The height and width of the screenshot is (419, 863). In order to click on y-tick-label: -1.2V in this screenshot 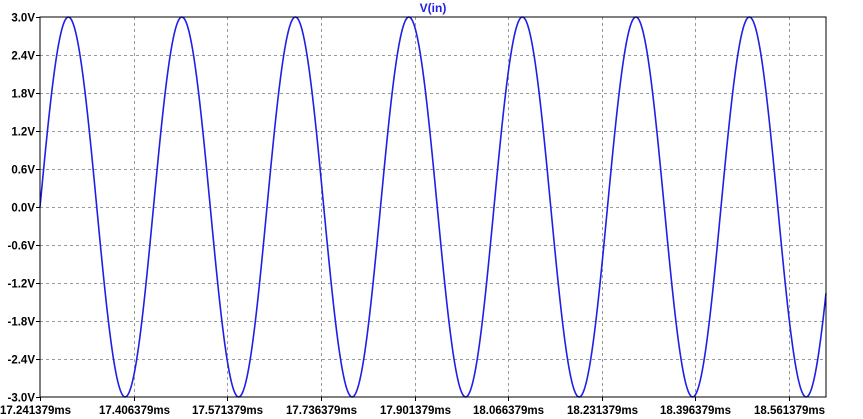, I will do `click(22, 285)`.